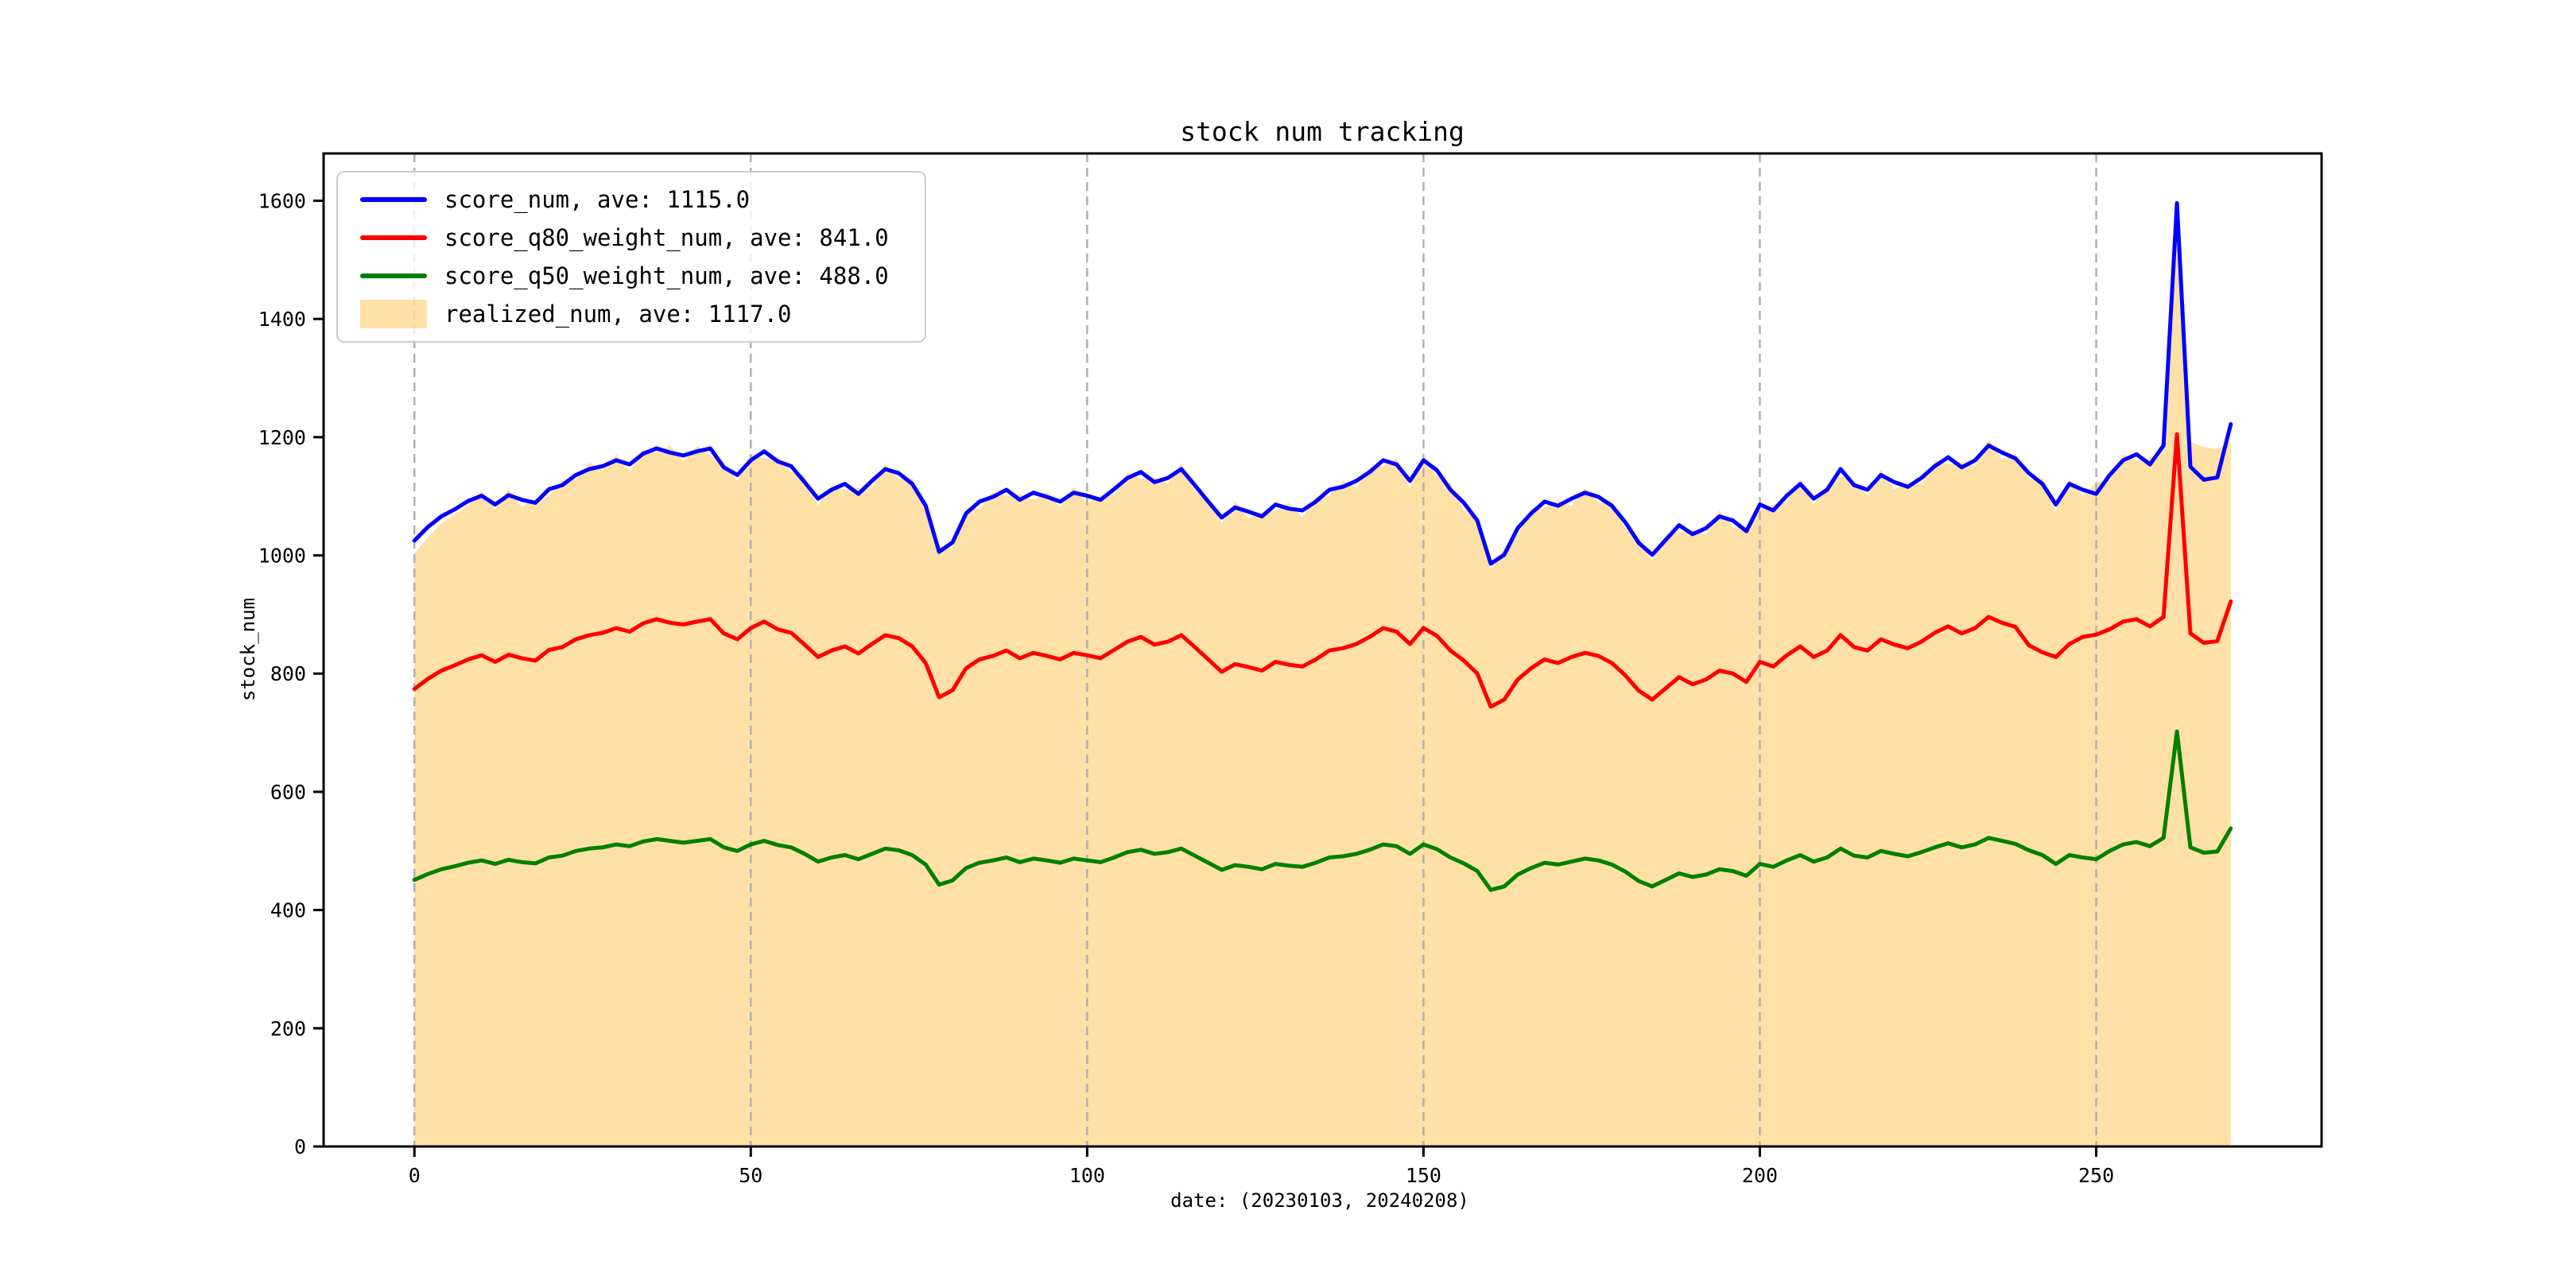  Describe the element at coordinates (394, 276) in the screenshot. I see `legend-line-swatch-green` at that location.